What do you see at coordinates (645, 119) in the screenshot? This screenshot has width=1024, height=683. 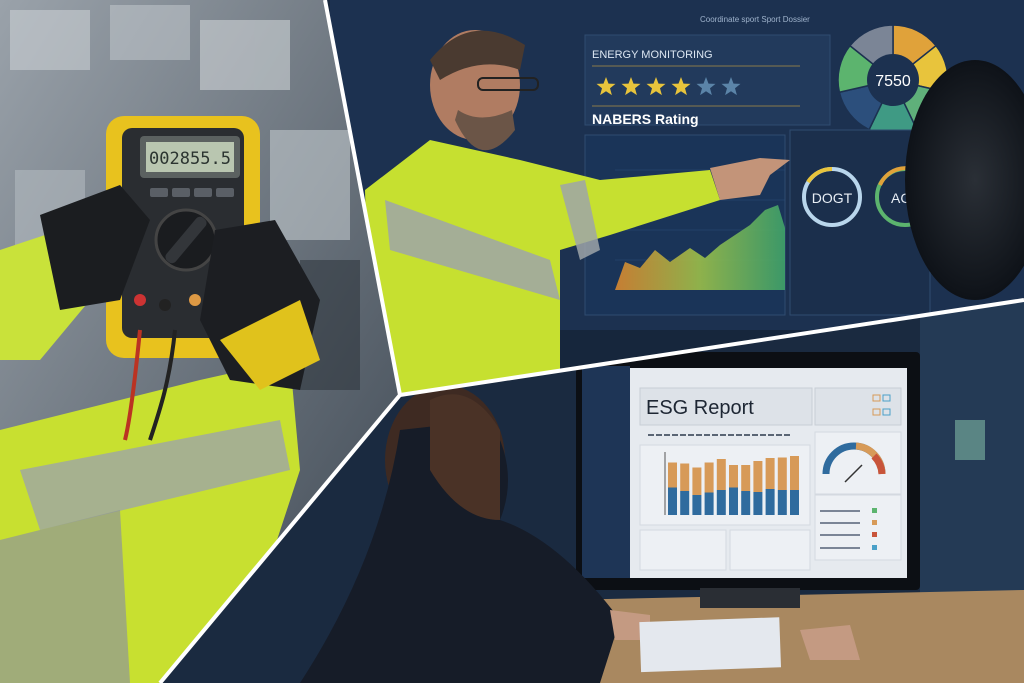 I see `nabers-rating-label: NABERS Rating` at bounding box center [645, 119].